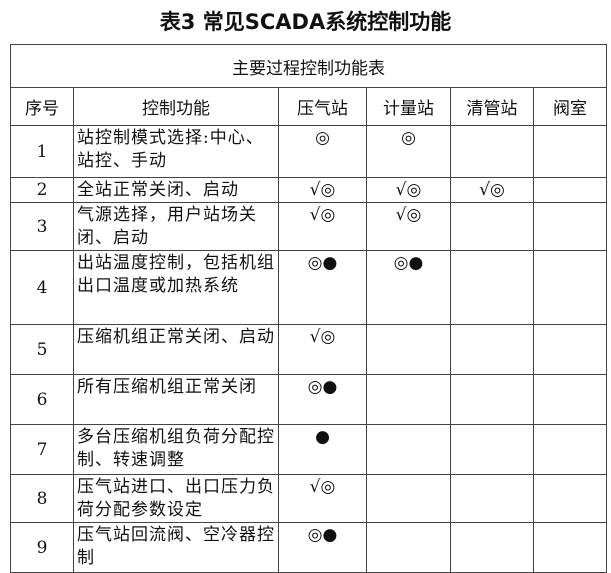  I want to click on function-cell: 压缩机组正常关闭、启动, so click(176, 349).